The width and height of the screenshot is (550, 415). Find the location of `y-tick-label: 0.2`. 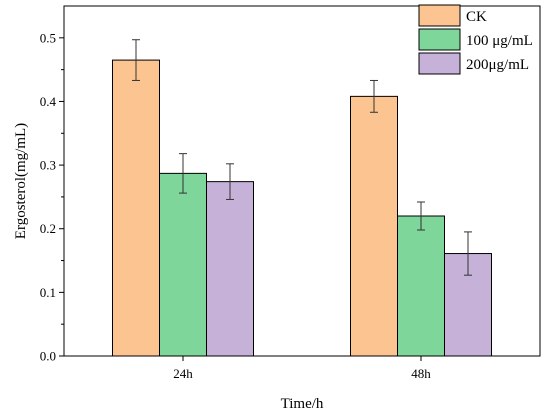

y-tick-label: 0.2 is located at coordinates (48, 228).